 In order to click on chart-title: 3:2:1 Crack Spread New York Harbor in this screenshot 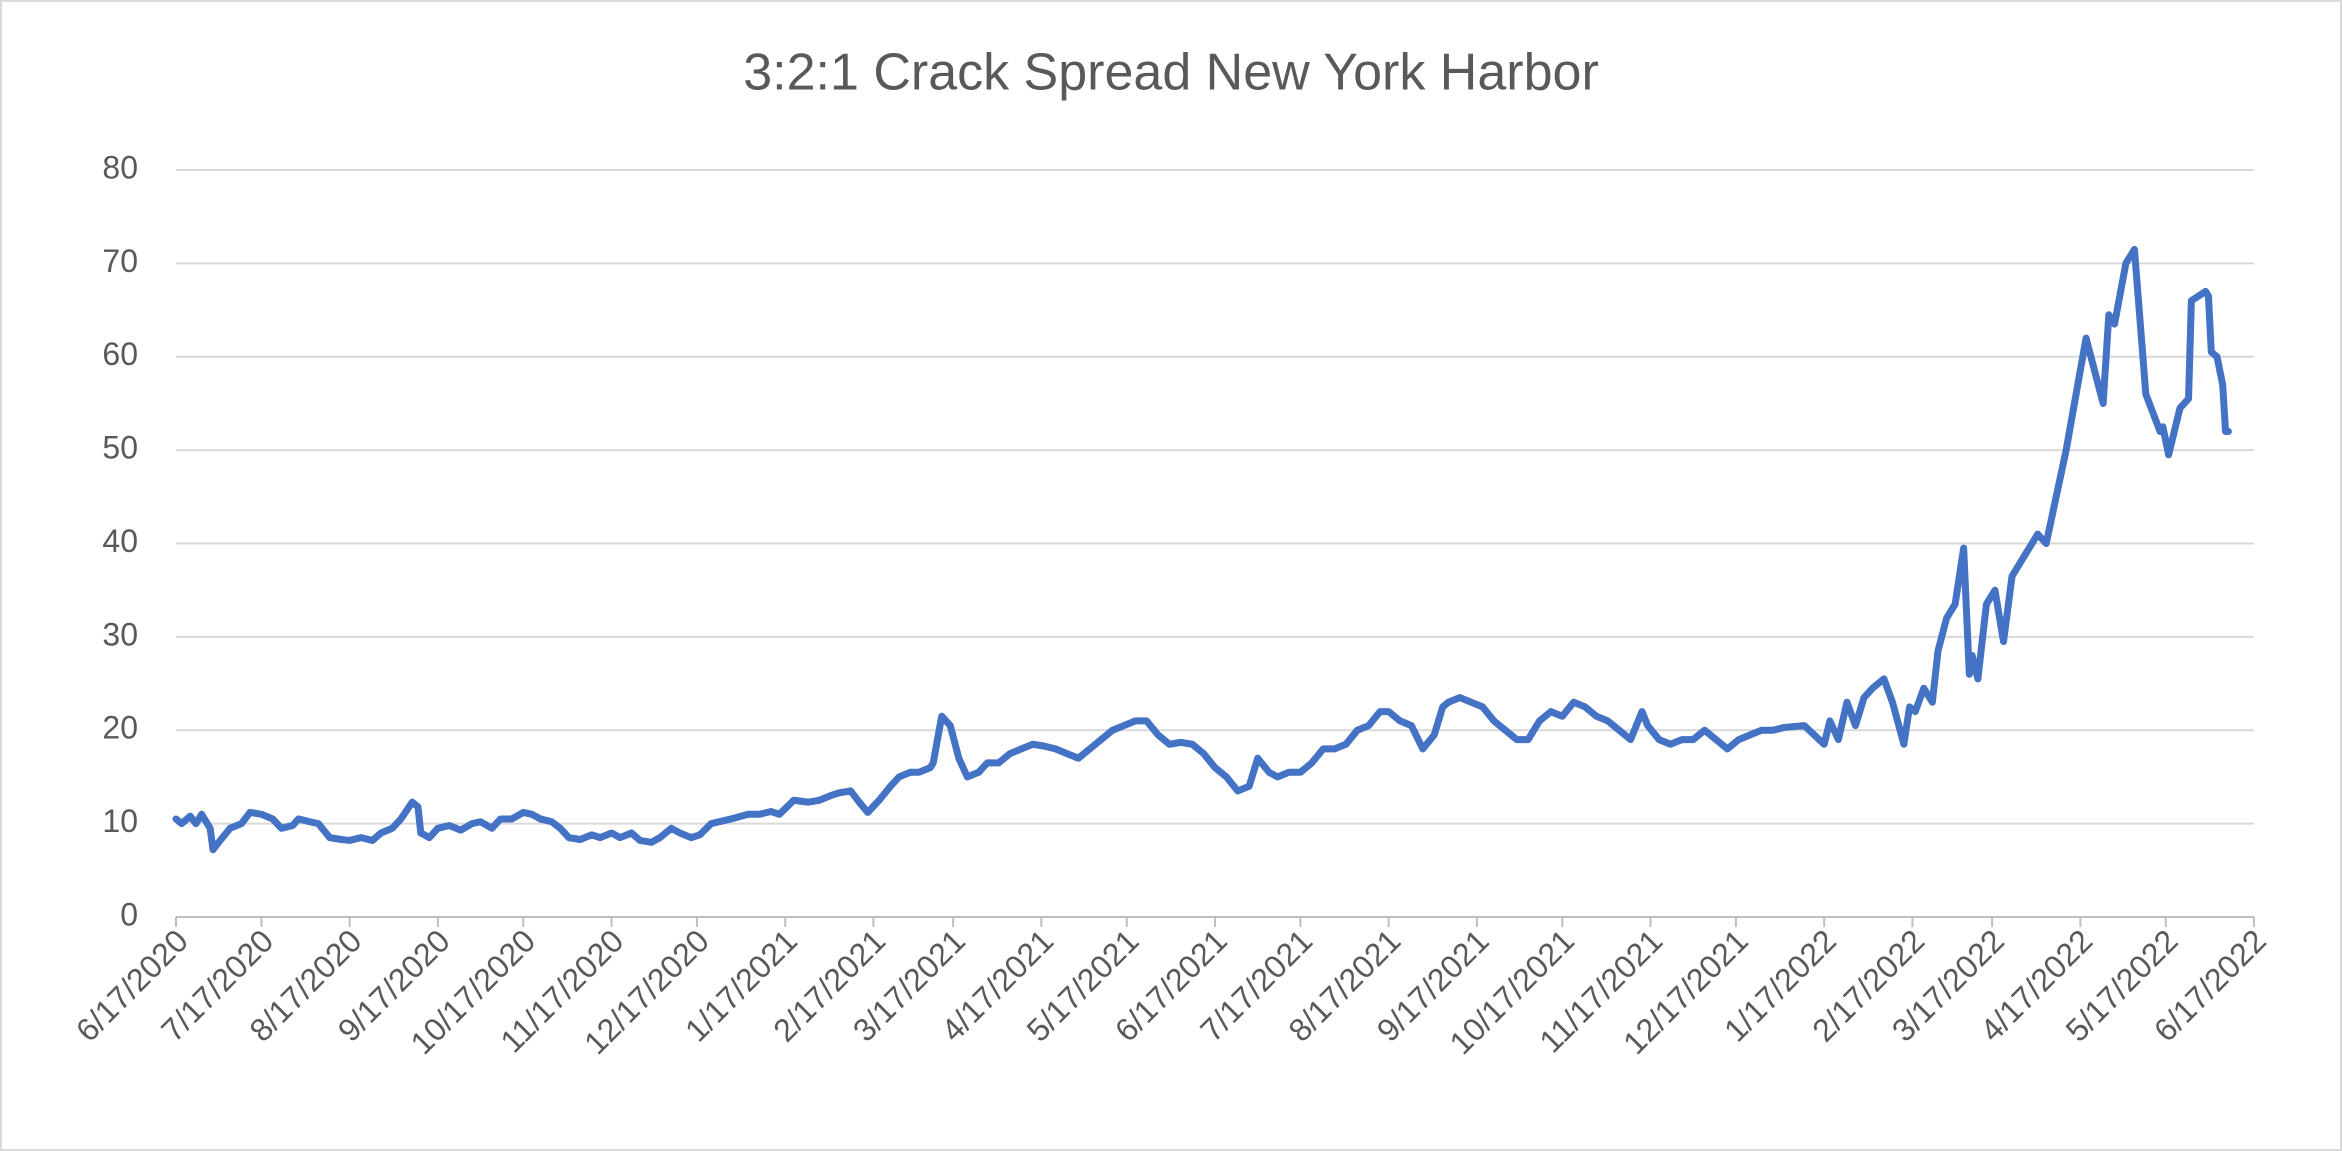, I will do `click(1171, 73)`.